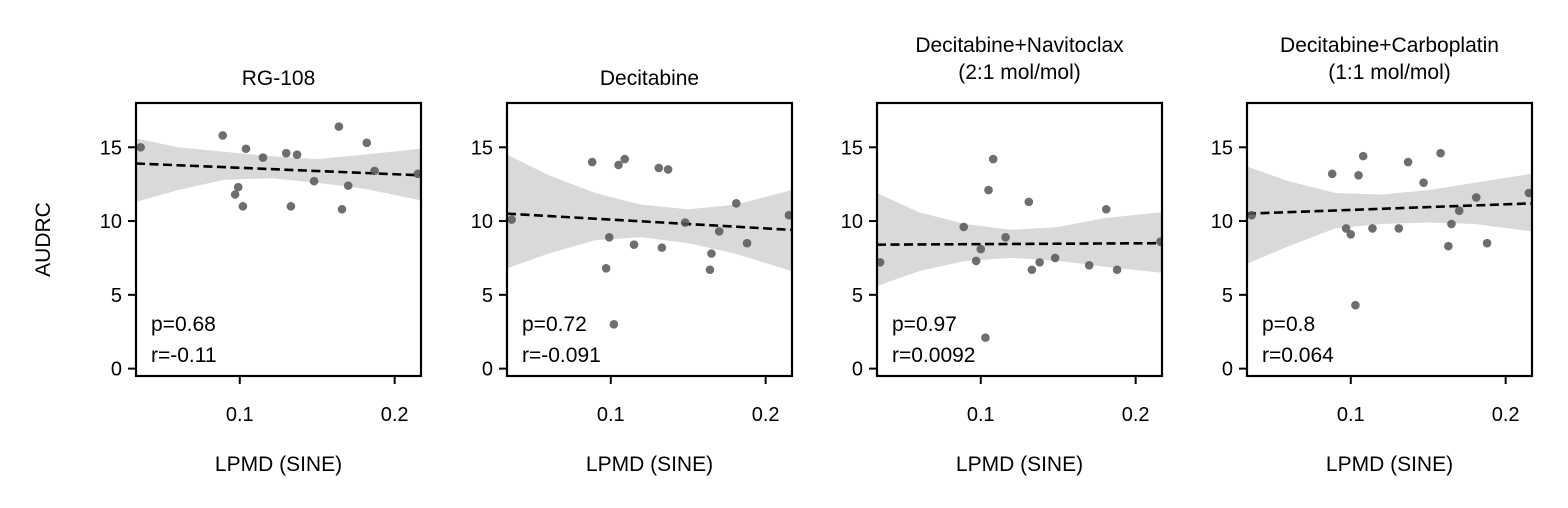 The height and width of the screenshot is (508, 1568). I want to click on panel-title: Decitabine, so click(649, 78).